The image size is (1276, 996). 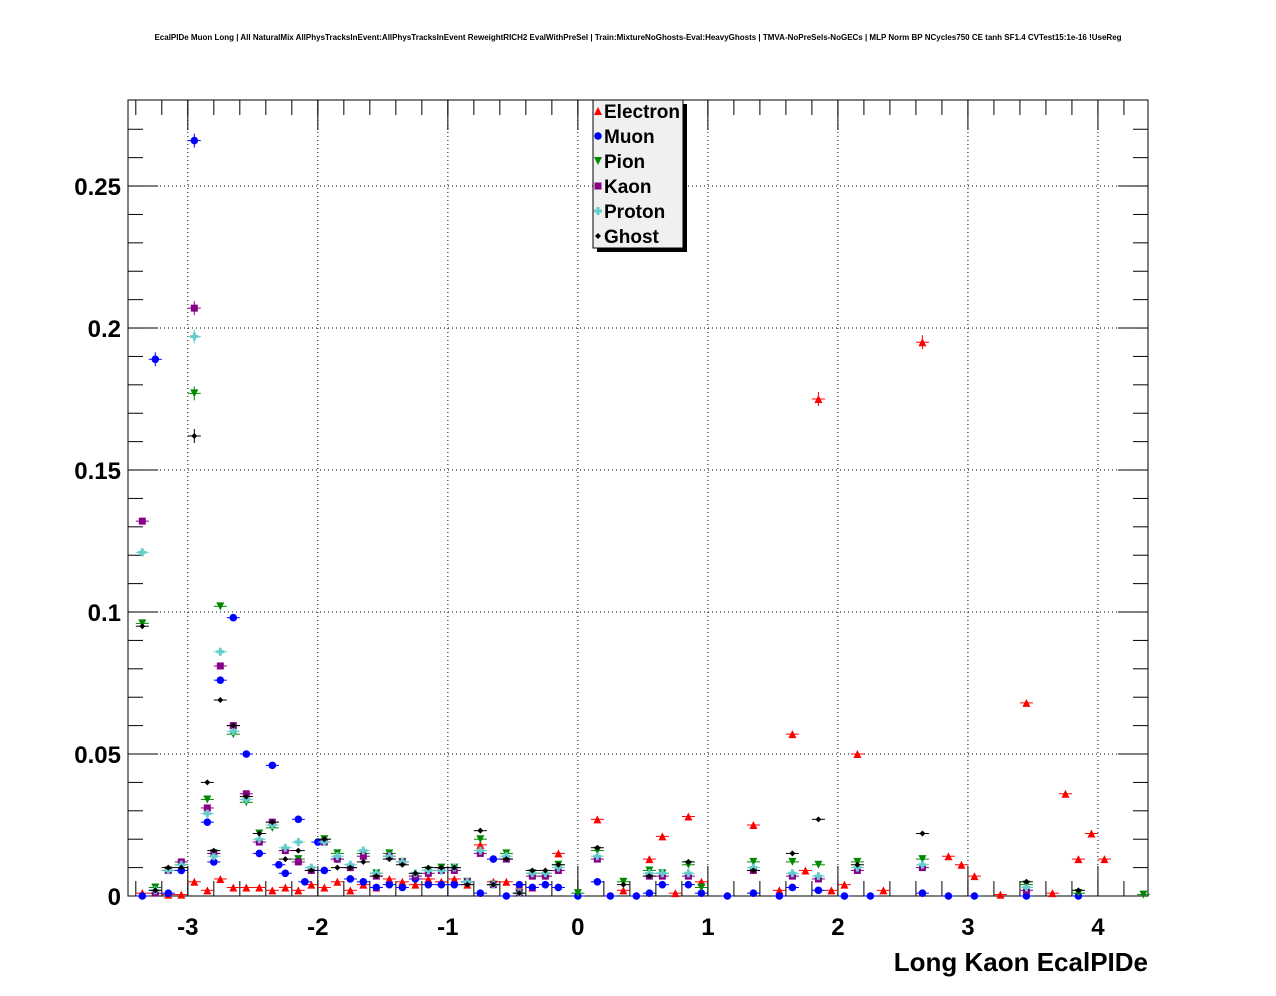 What do you see at coordinates (634, 212) in the screenshot?
I see `legend-label-proton: Proton` at bounding box center [634, 212].